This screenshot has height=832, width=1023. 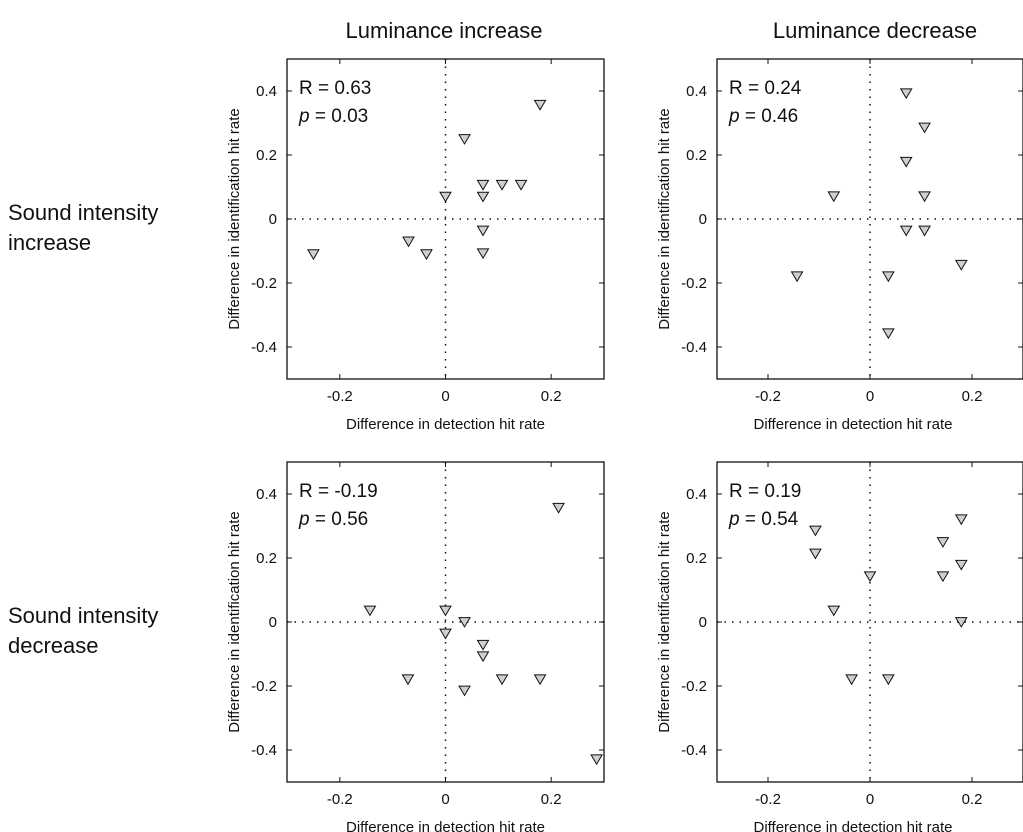 I want to click on panel-1-1-xtick-label: -0.2, so click(x=768, y=799).